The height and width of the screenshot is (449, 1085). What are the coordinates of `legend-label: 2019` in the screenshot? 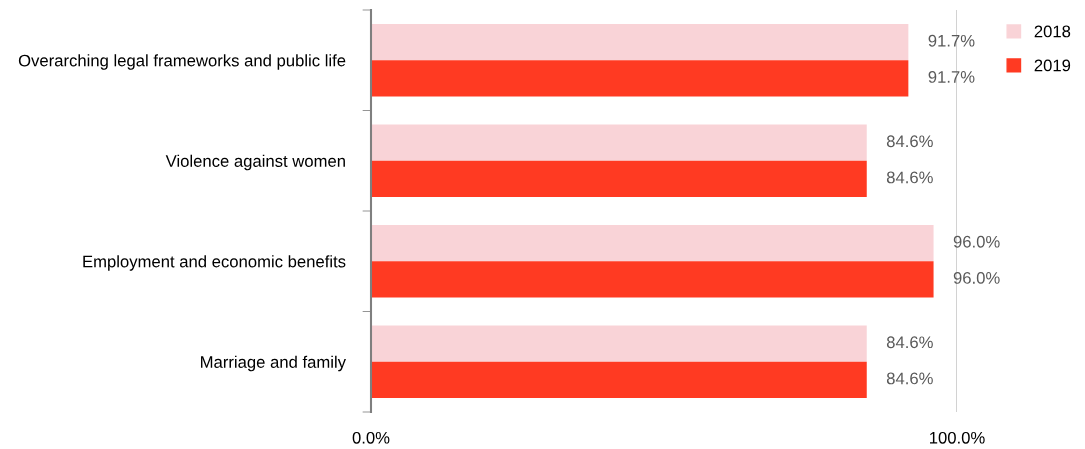 It's located at (1052, 65).